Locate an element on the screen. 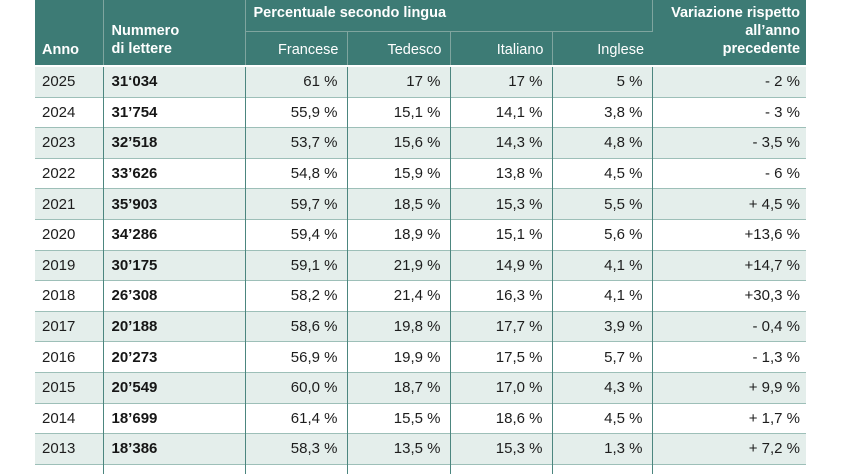 This screenshot has width=842, height=474. tedesco-pct-cell: 19,9 % is located at coordinates (398, 357).